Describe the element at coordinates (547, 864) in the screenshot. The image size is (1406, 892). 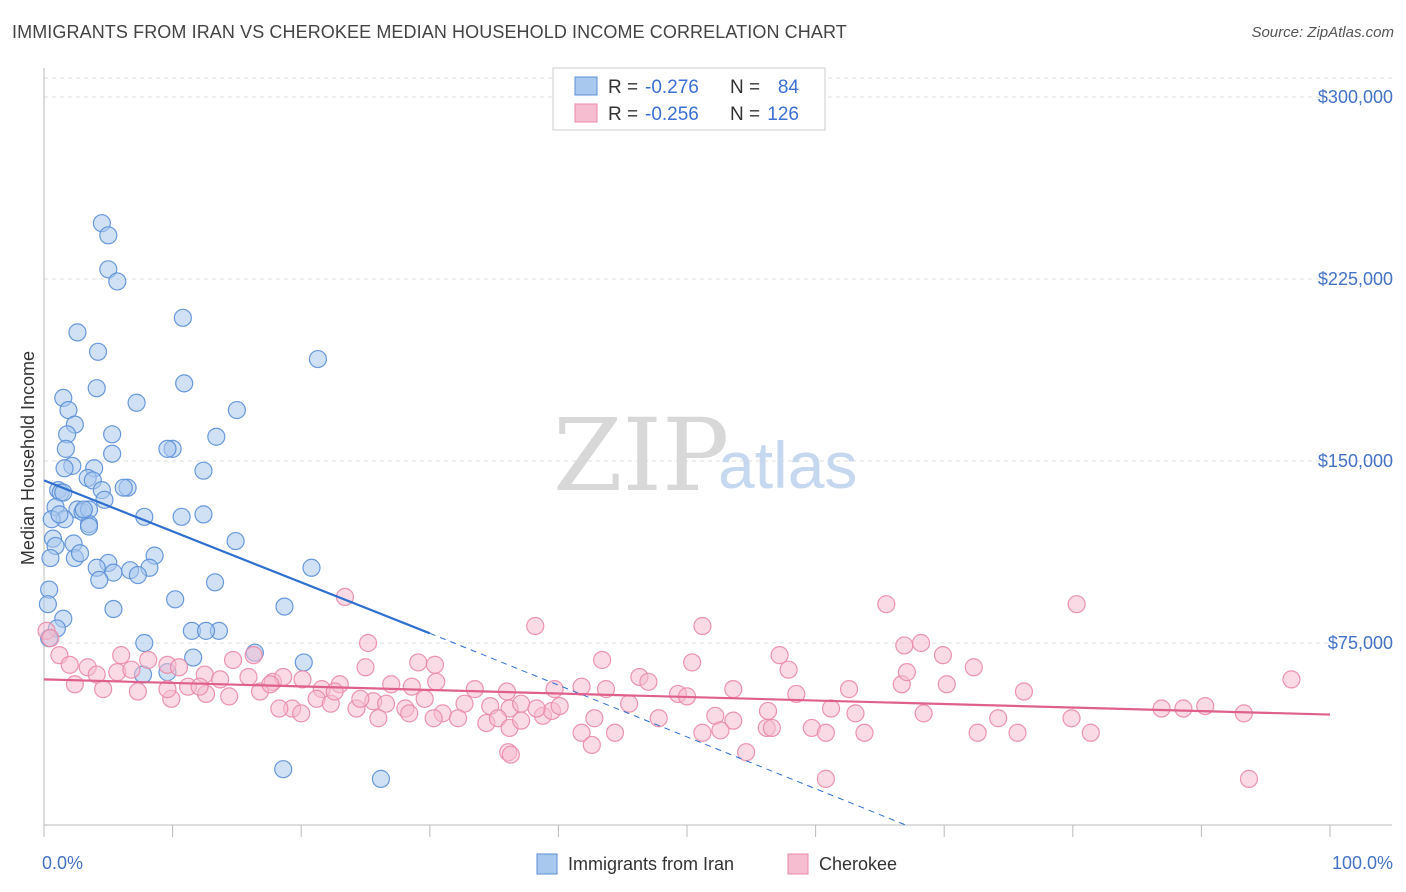
I see `bottom-legend-swatch-iran` at that location.